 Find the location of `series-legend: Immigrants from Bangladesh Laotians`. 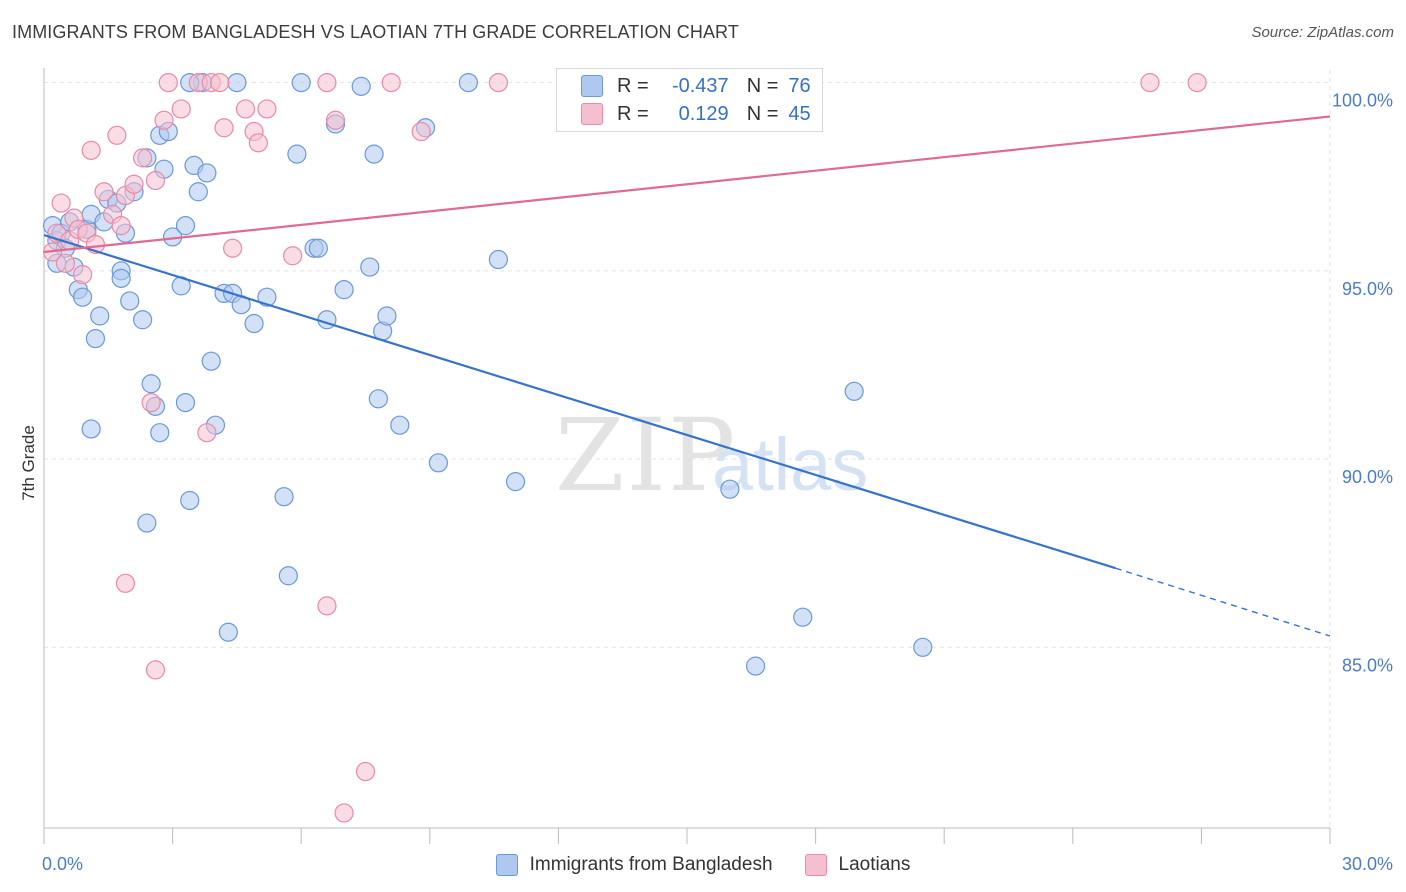

series-legend: Immigrants from Bangladesh Laotians is located at coordinates (703, 865).